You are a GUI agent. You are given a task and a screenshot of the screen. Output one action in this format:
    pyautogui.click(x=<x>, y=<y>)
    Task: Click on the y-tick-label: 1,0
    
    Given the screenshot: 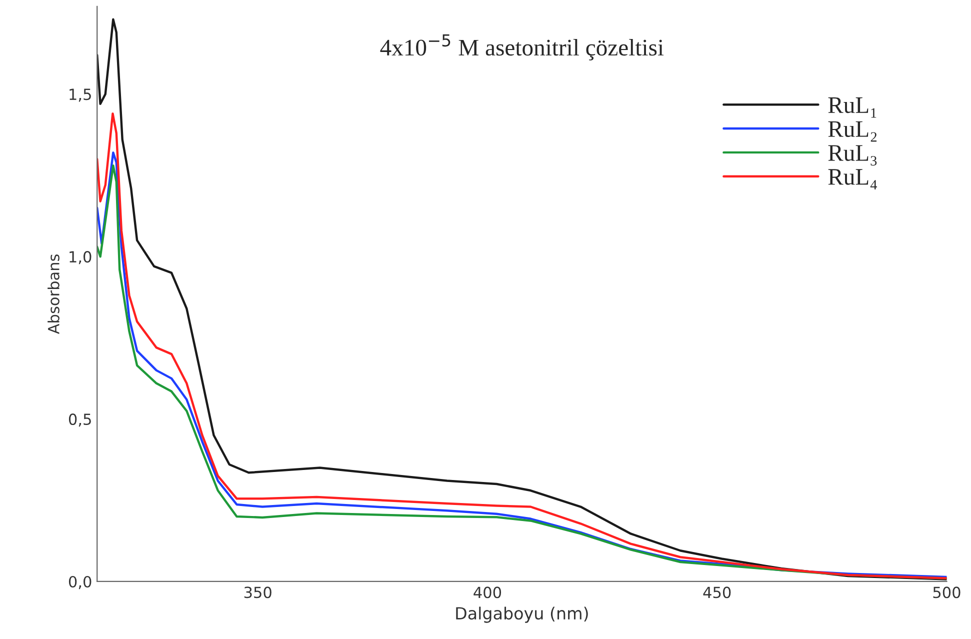 What is the action you would take?
    pyautogui.click(x=81, y=257)
    